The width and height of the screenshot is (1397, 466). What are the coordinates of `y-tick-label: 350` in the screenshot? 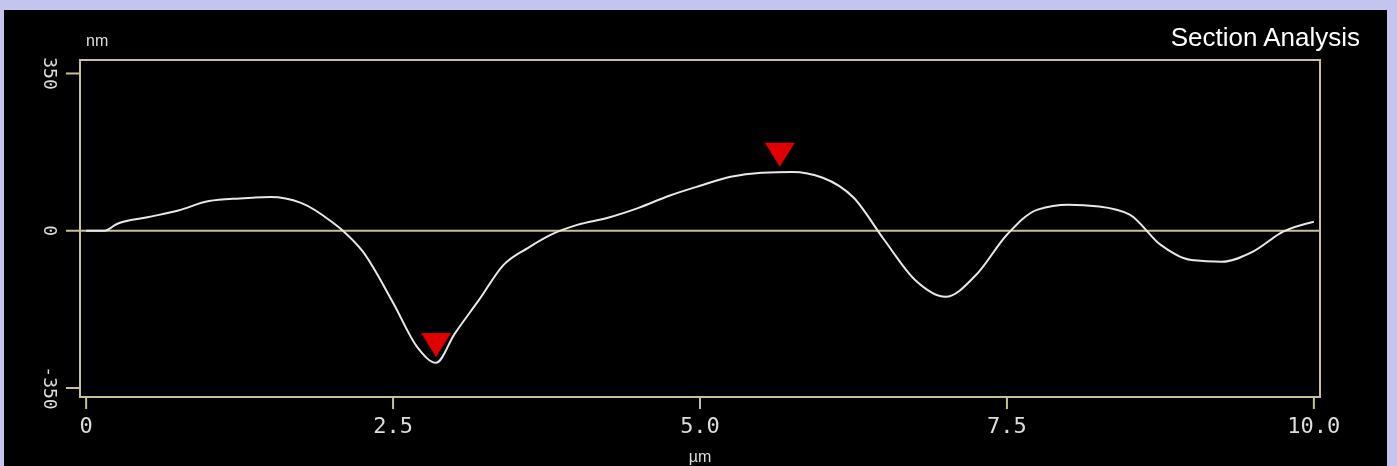 It's located at (50, 73).